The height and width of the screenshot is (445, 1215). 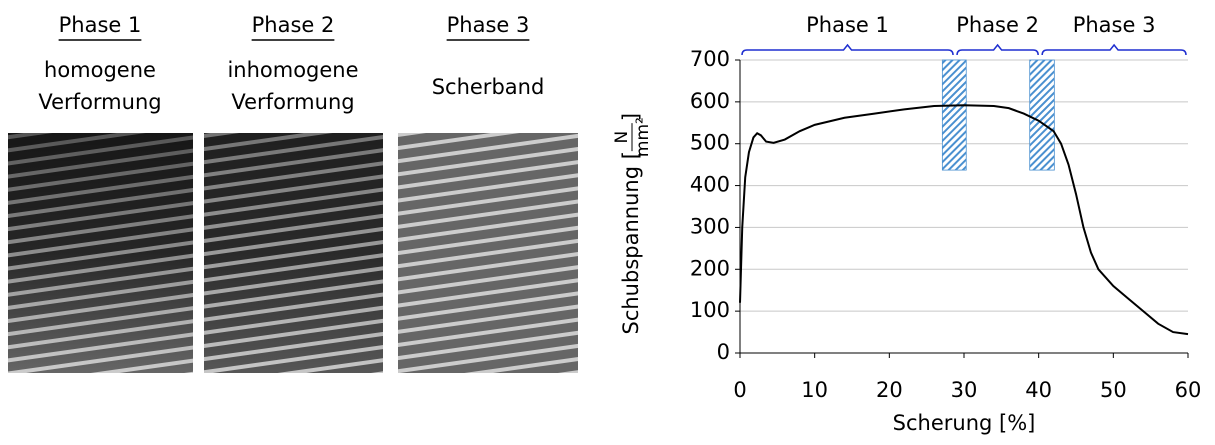 What do you see at coordinates (739, 390) in the screenshot?
I see `x-tick-label: 0` at bounding box center [739, 390].